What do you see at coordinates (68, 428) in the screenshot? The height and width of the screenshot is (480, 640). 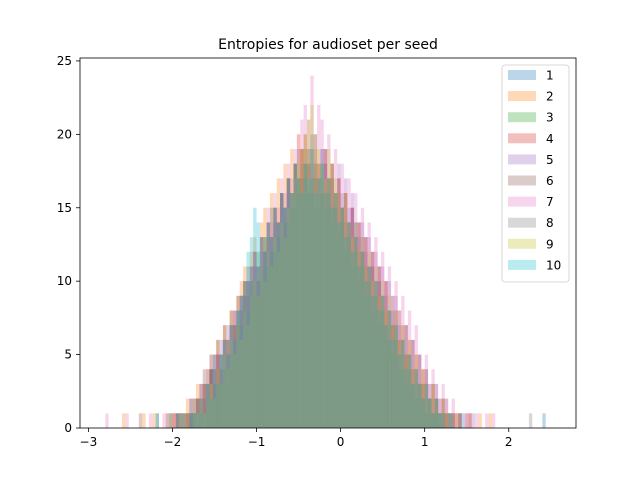 I see `y-tick-label: 0` at bounding box center [68, 428].